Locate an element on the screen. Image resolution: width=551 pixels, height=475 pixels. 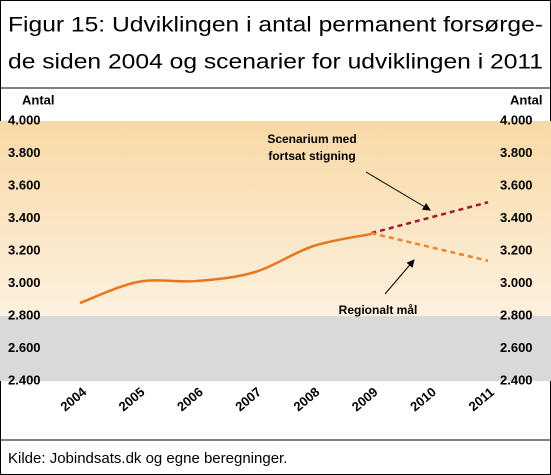
y-tick-label: 3.000 is located at coordinates (24, 282).